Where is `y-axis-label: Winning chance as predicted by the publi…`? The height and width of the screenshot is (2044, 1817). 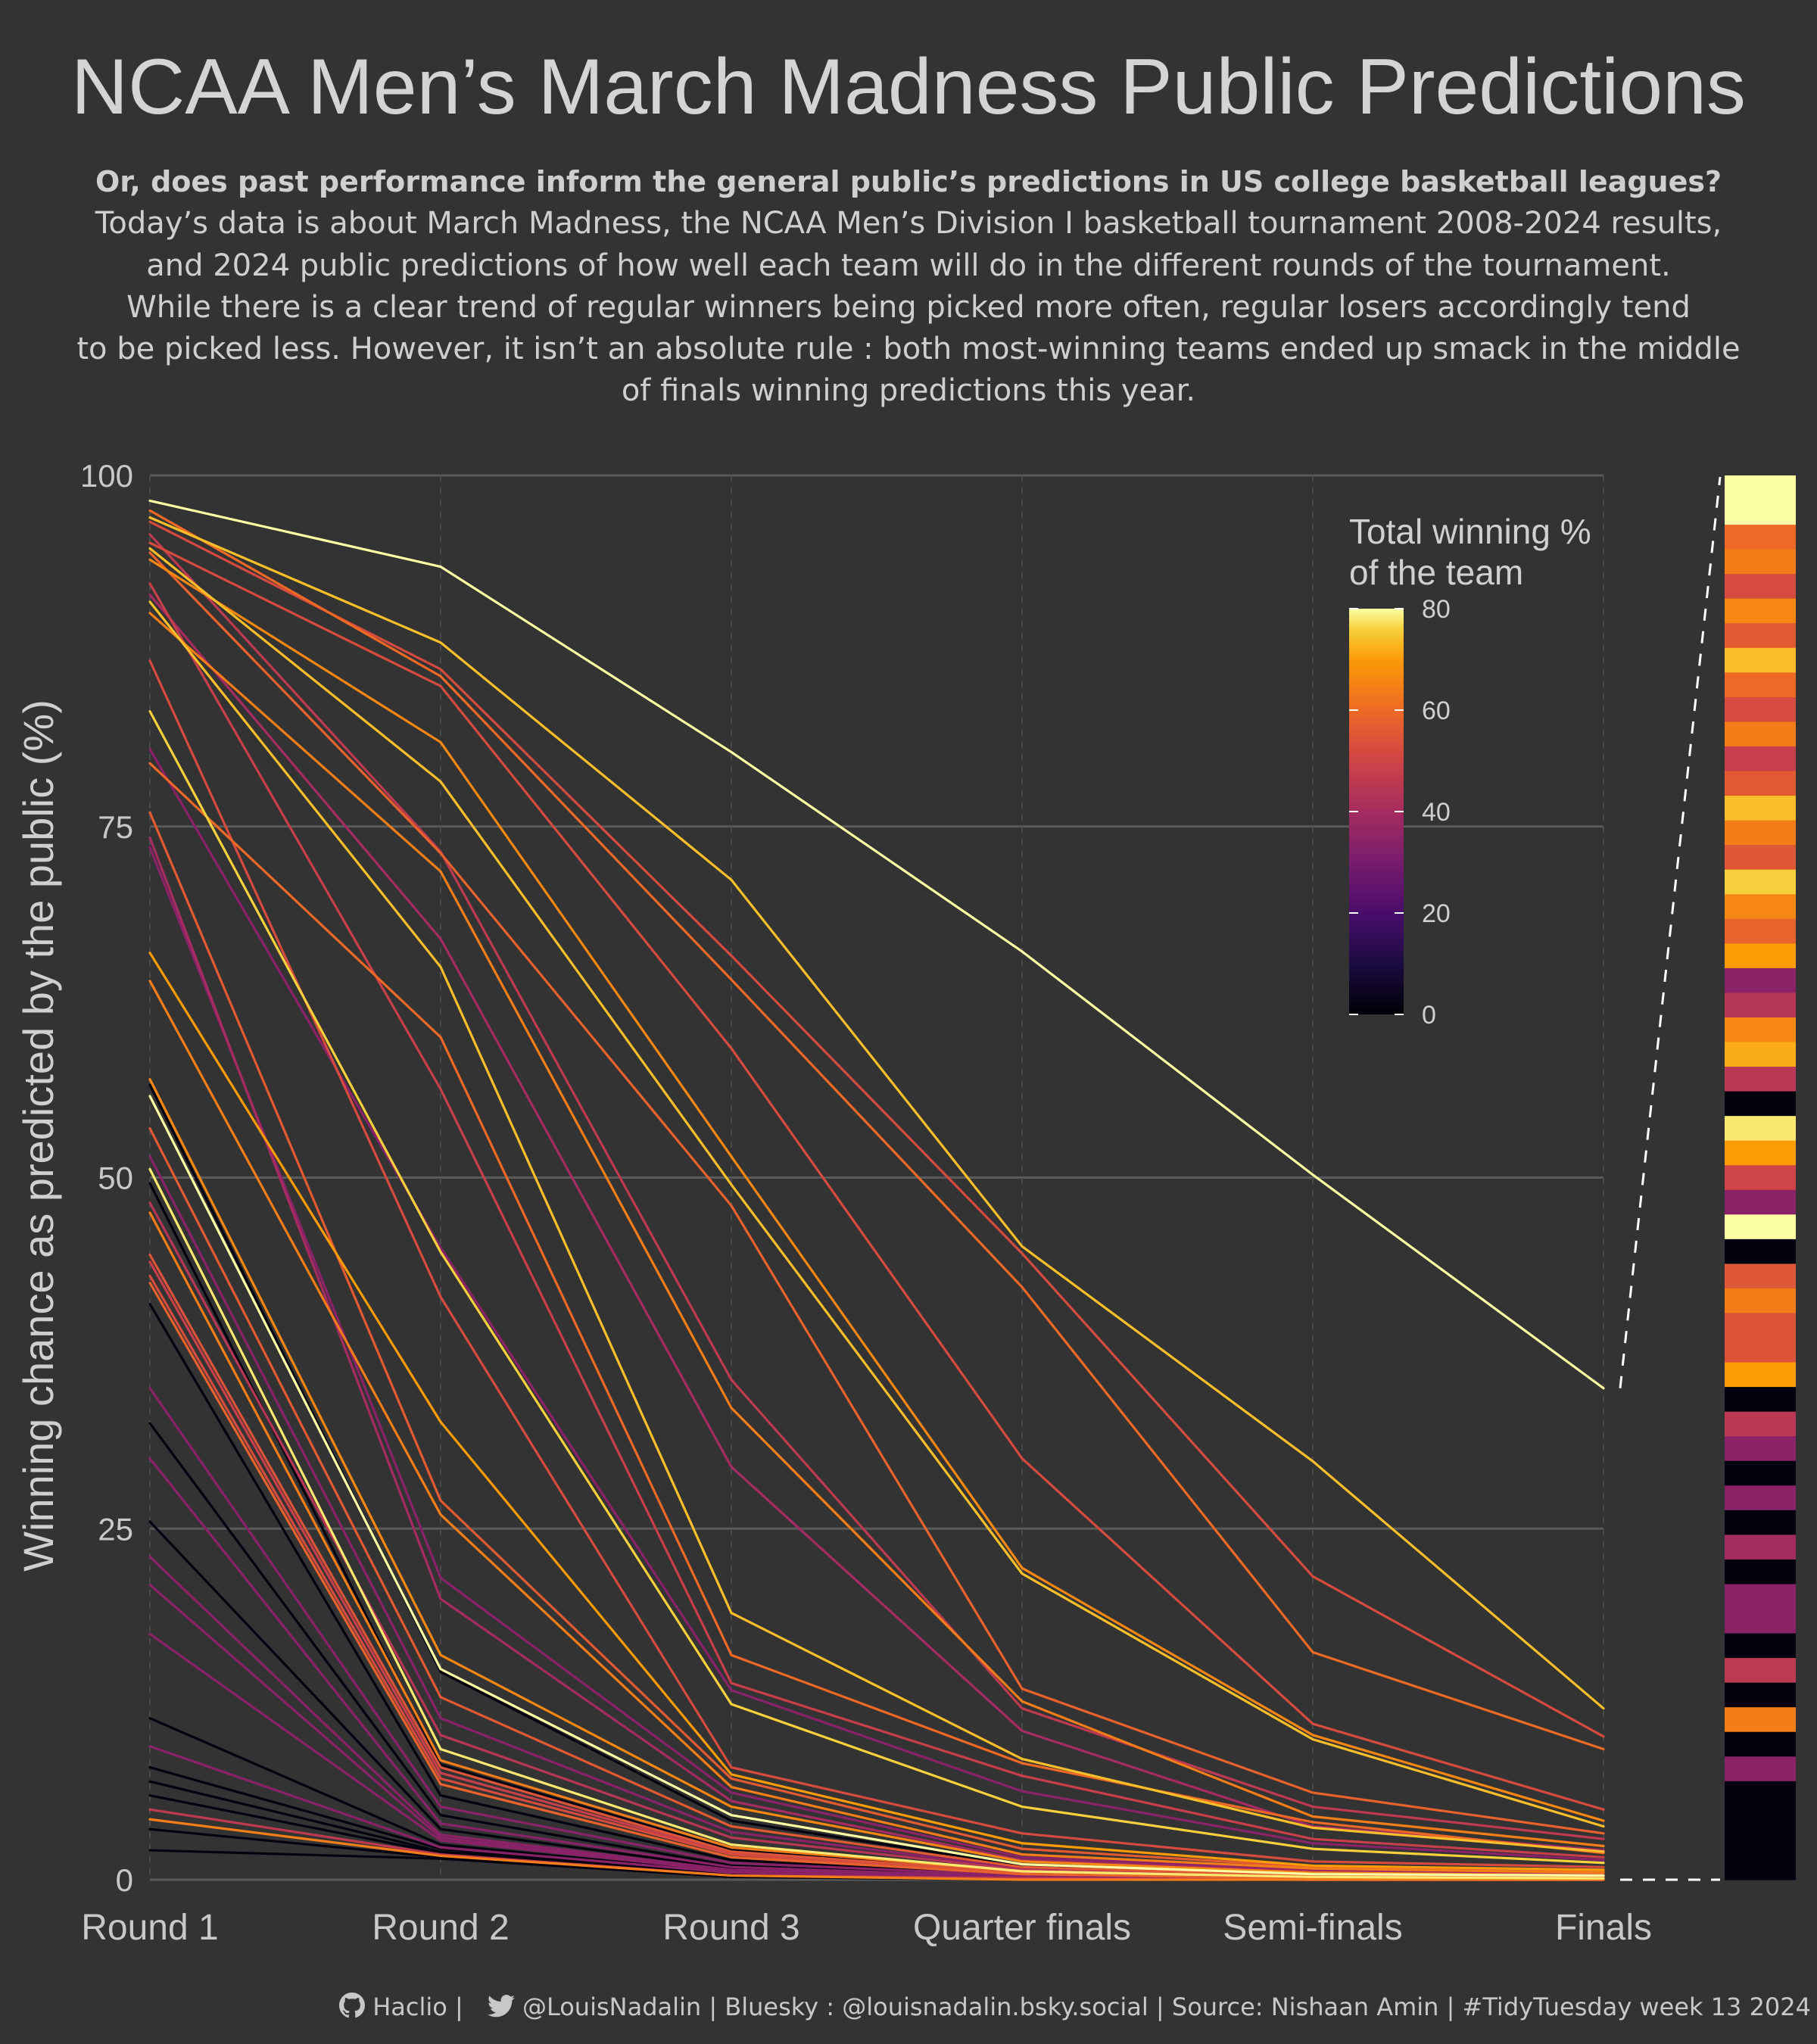
y-axis-label: Winning chance as predicted by the publi… is located at coordinates (38, 1136).